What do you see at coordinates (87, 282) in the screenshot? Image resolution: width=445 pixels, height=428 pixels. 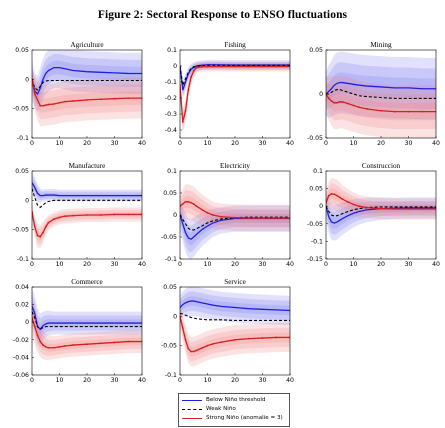 I see `panel-title-commerce: Commerce` at bounding box center [87, 282].